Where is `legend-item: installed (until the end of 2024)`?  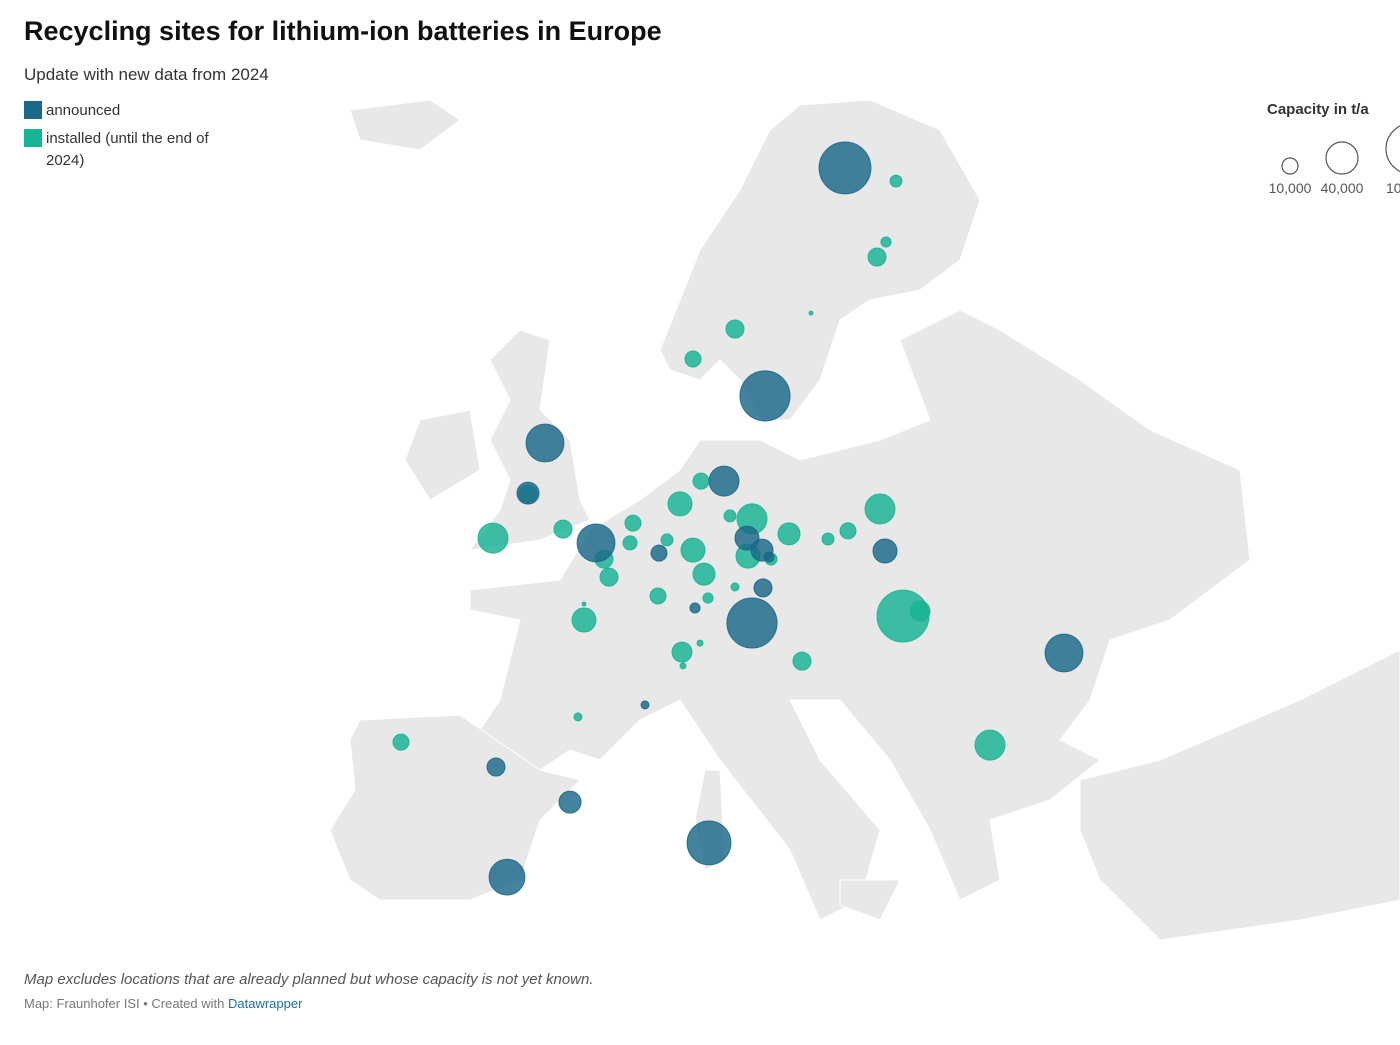 legend-item: installed (until the end of 2024) is located at coordinates (124, 150).